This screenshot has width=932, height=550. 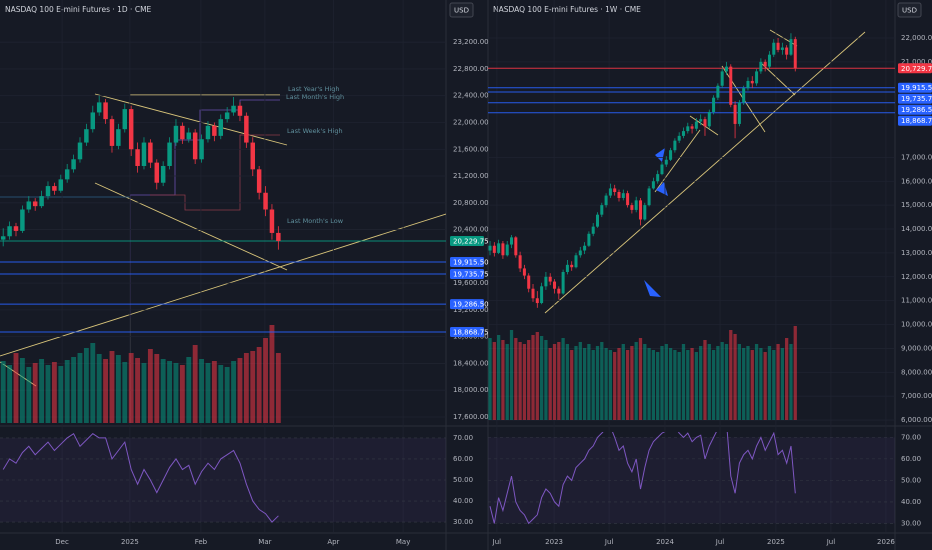 What do you see at coordinates (471, 390) in the screenshot?
I see `y-tick-label: 18,000.00` at bounding box center [471, 390].